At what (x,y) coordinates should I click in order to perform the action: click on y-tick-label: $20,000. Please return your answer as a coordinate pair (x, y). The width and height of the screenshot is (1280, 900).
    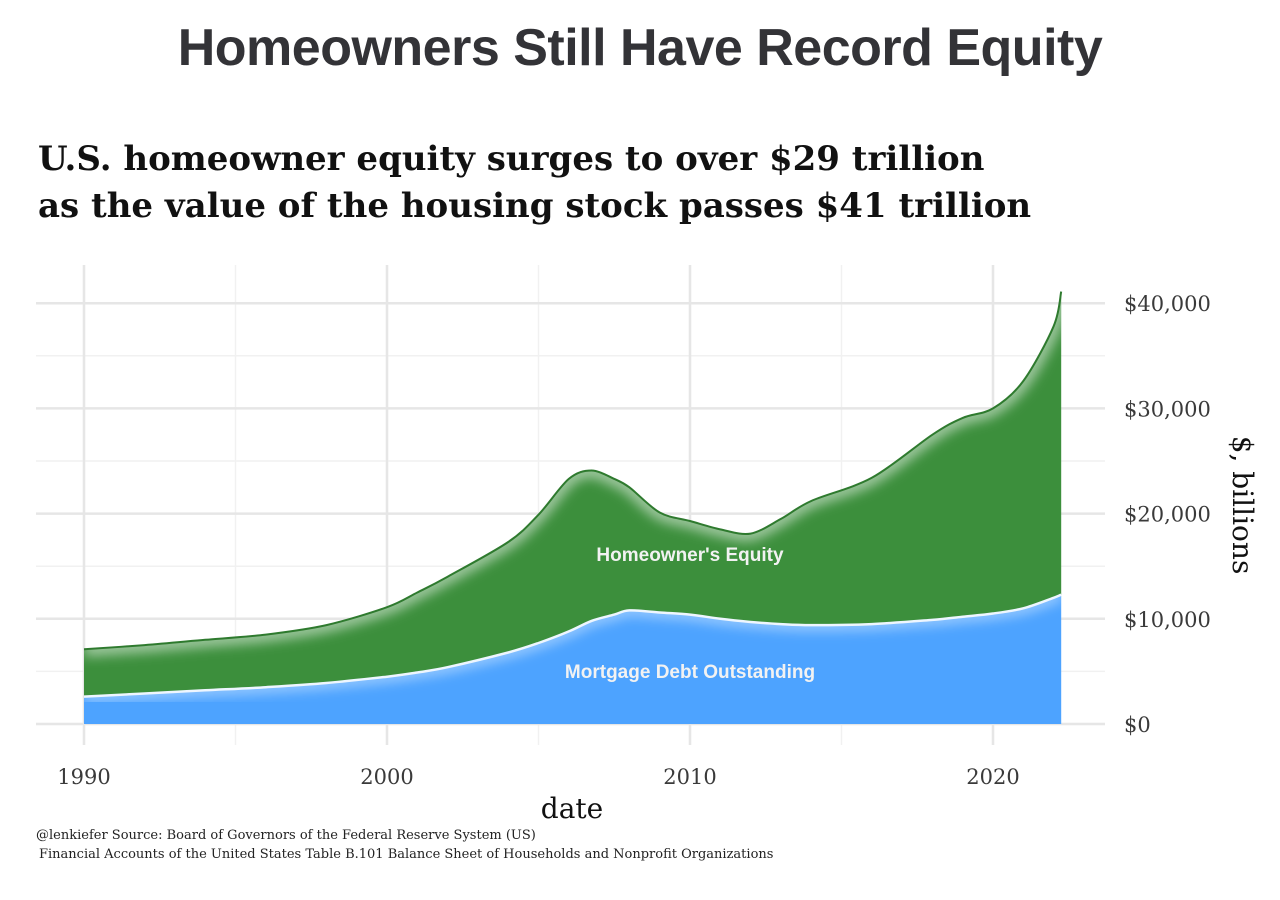
    Looking at the image, I should click on (1167, 515).